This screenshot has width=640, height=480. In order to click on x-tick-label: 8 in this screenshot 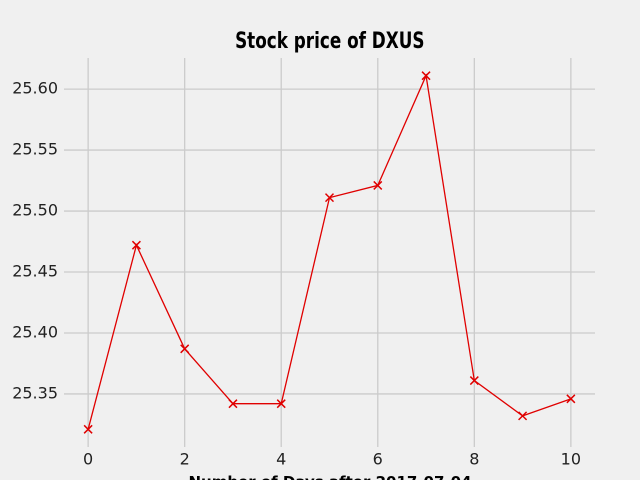, I will do `click(474, 459)`.